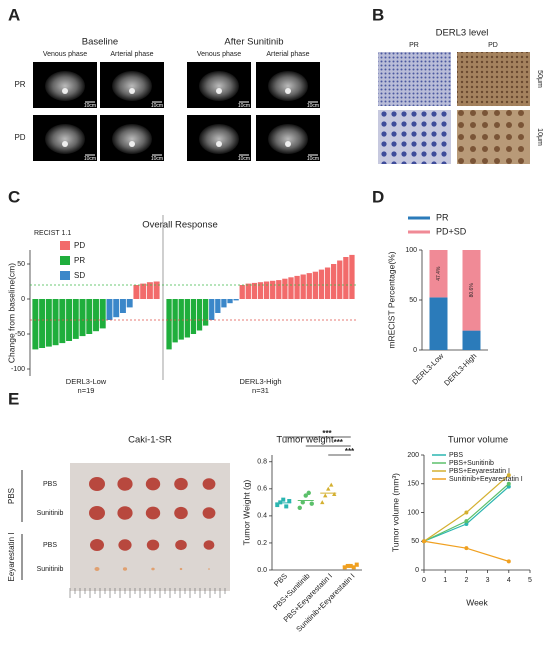 This screenshot has width=550, height=648. I want to click on column-label: PD, so click(493, 45).